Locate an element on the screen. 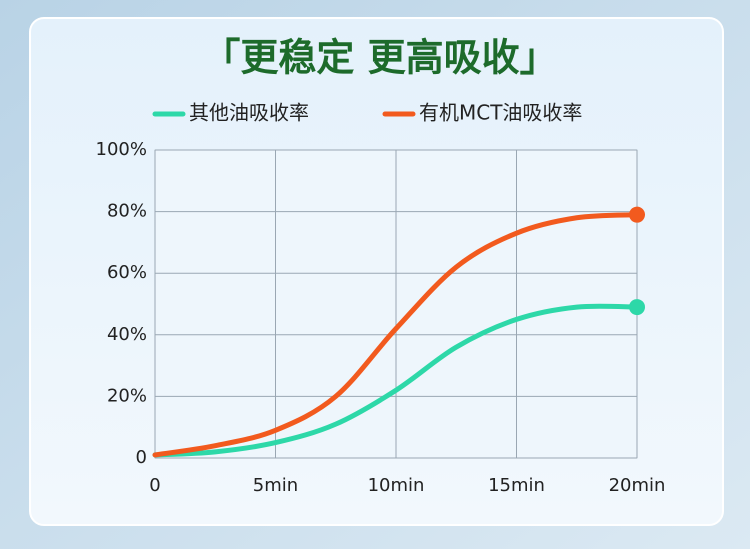 This screenshot has height=553, width=750. x-tick-label: 5min is located at coordinates (275, 485).